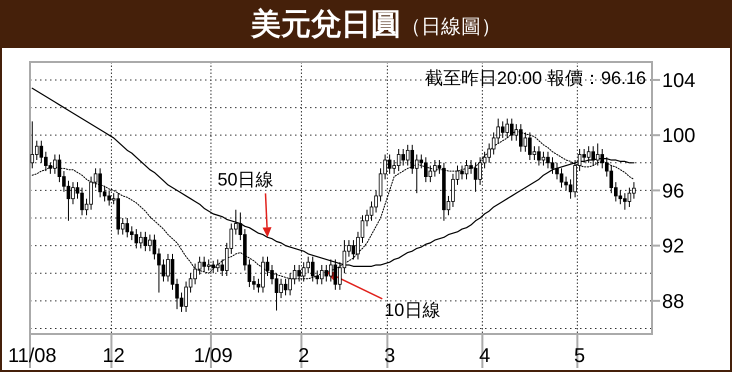 Image resolution: width=732 pixels, height=372 pixels. What do you see at coordinates (679, 81) in the screenshot?
I see `y-tick-label: 104` at bounding box center [679, 81].